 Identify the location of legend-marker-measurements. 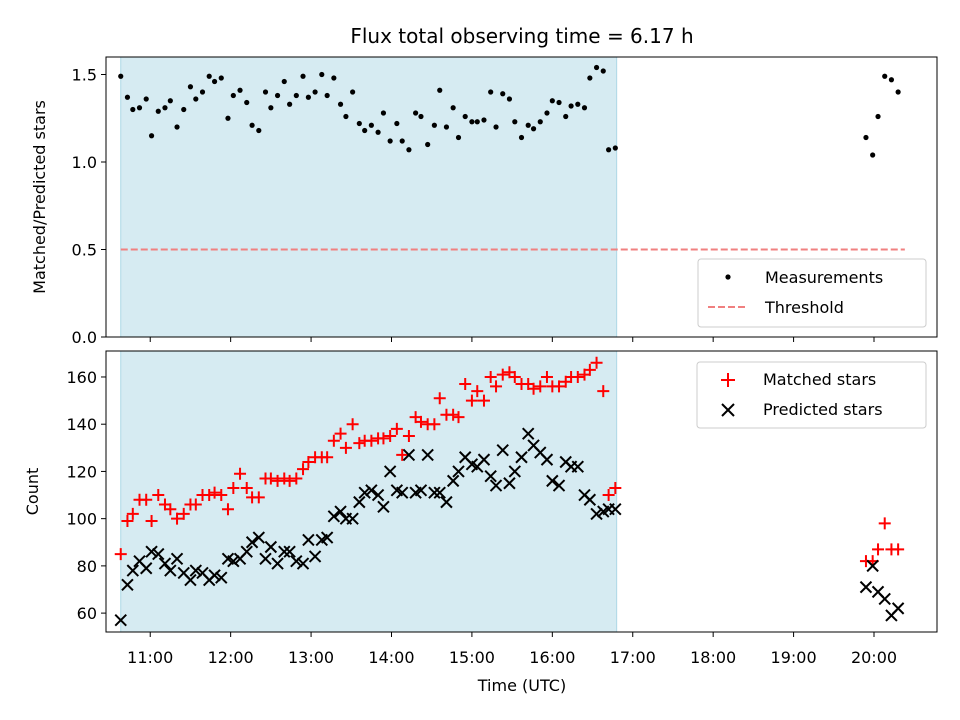
(728, 277).